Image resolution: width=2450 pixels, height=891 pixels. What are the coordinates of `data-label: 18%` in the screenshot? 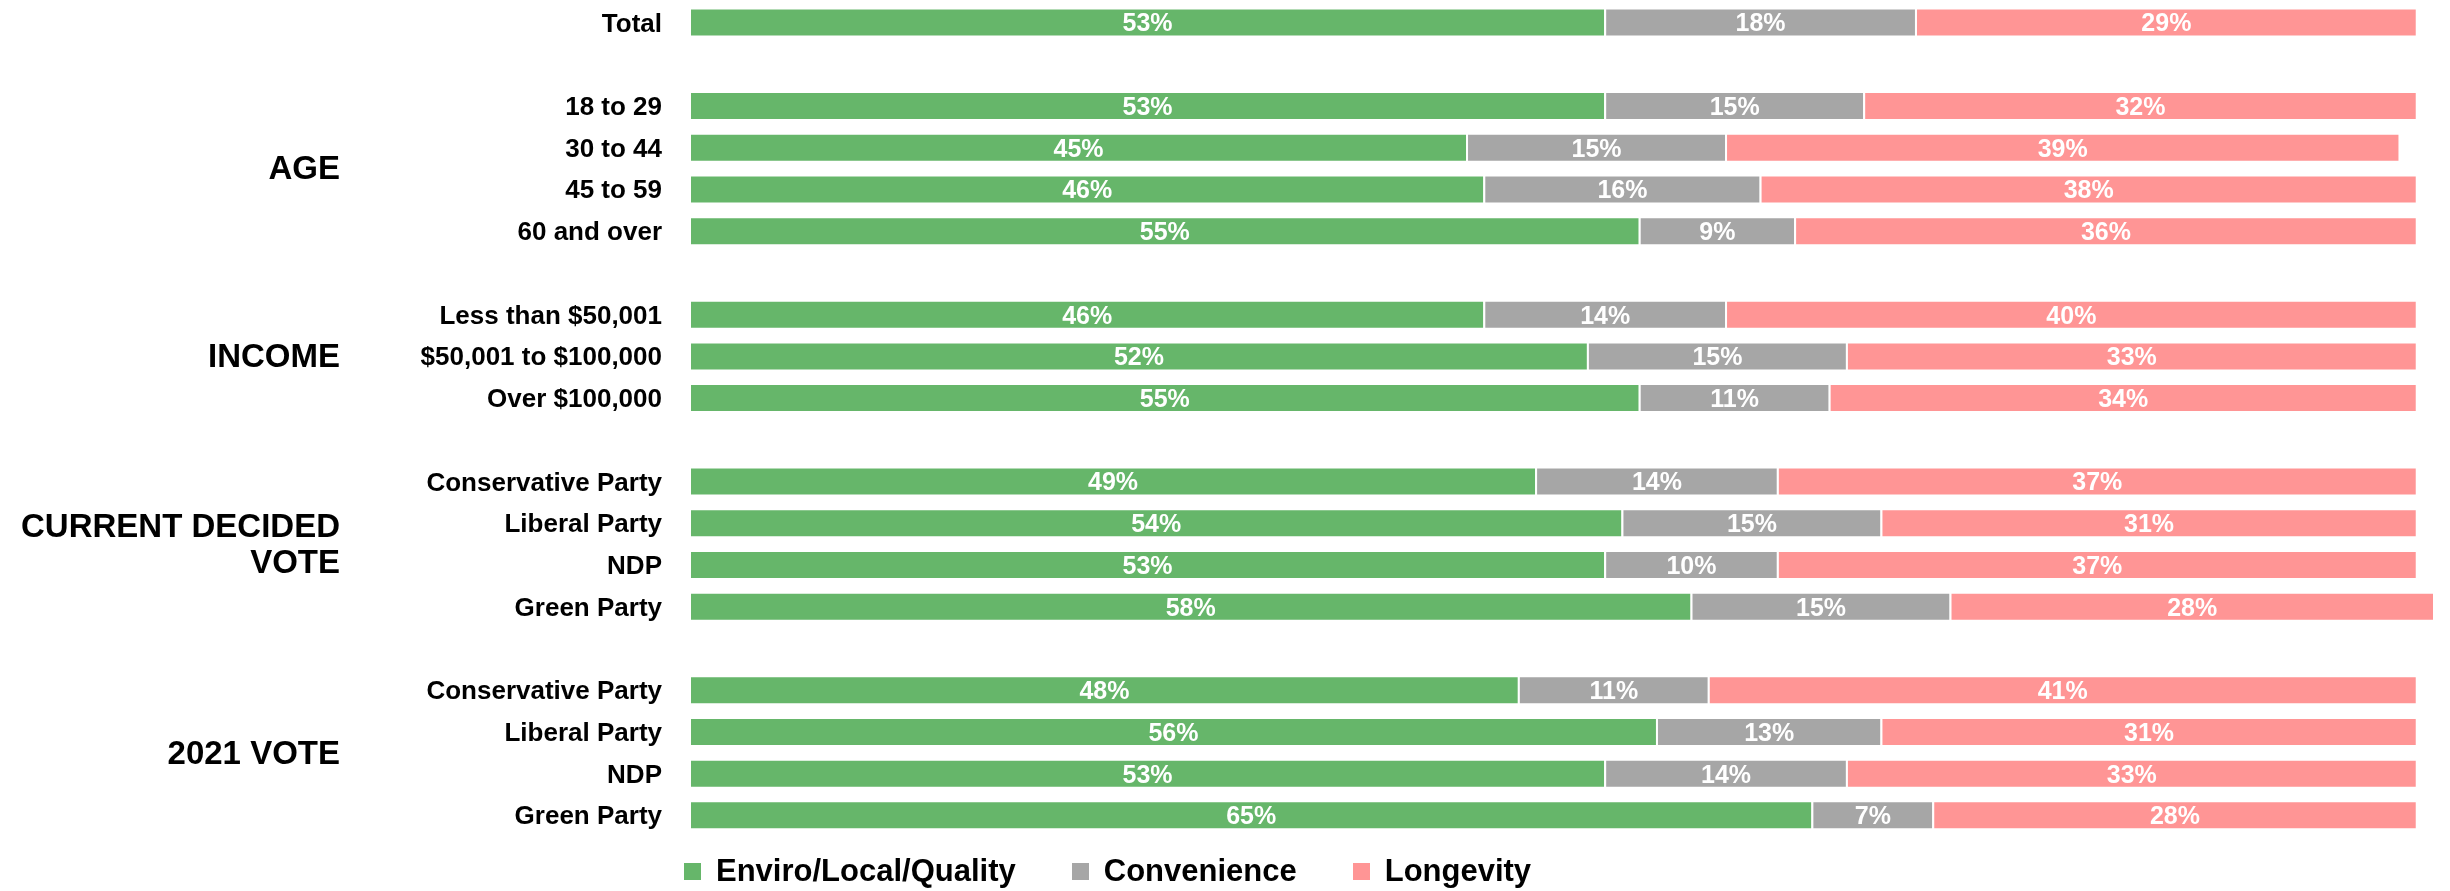 It's located at (1760, 22).